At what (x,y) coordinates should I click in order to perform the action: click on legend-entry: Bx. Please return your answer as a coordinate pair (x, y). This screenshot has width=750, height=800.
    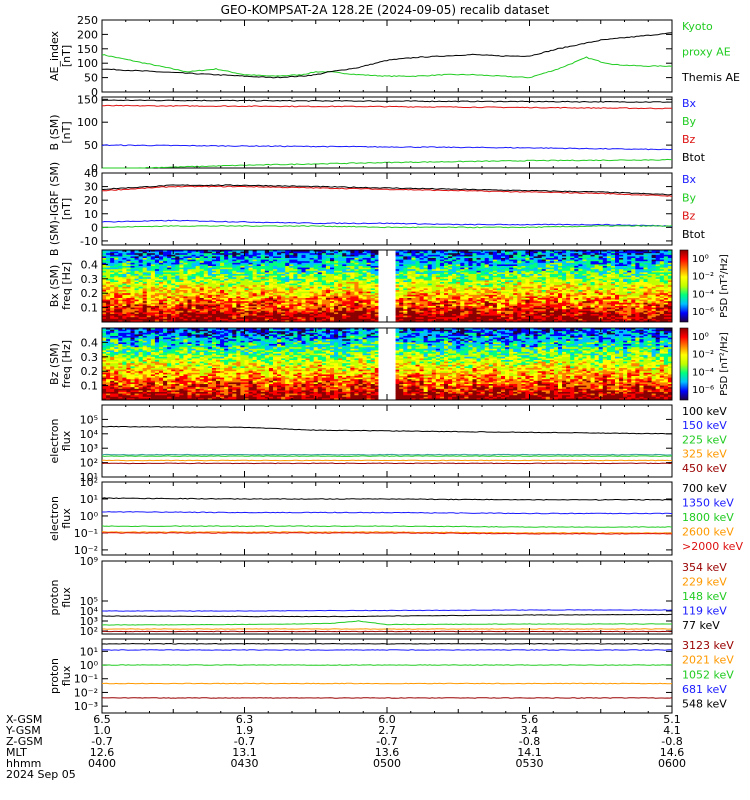
    Looking at the image, I should click on (689, 103).